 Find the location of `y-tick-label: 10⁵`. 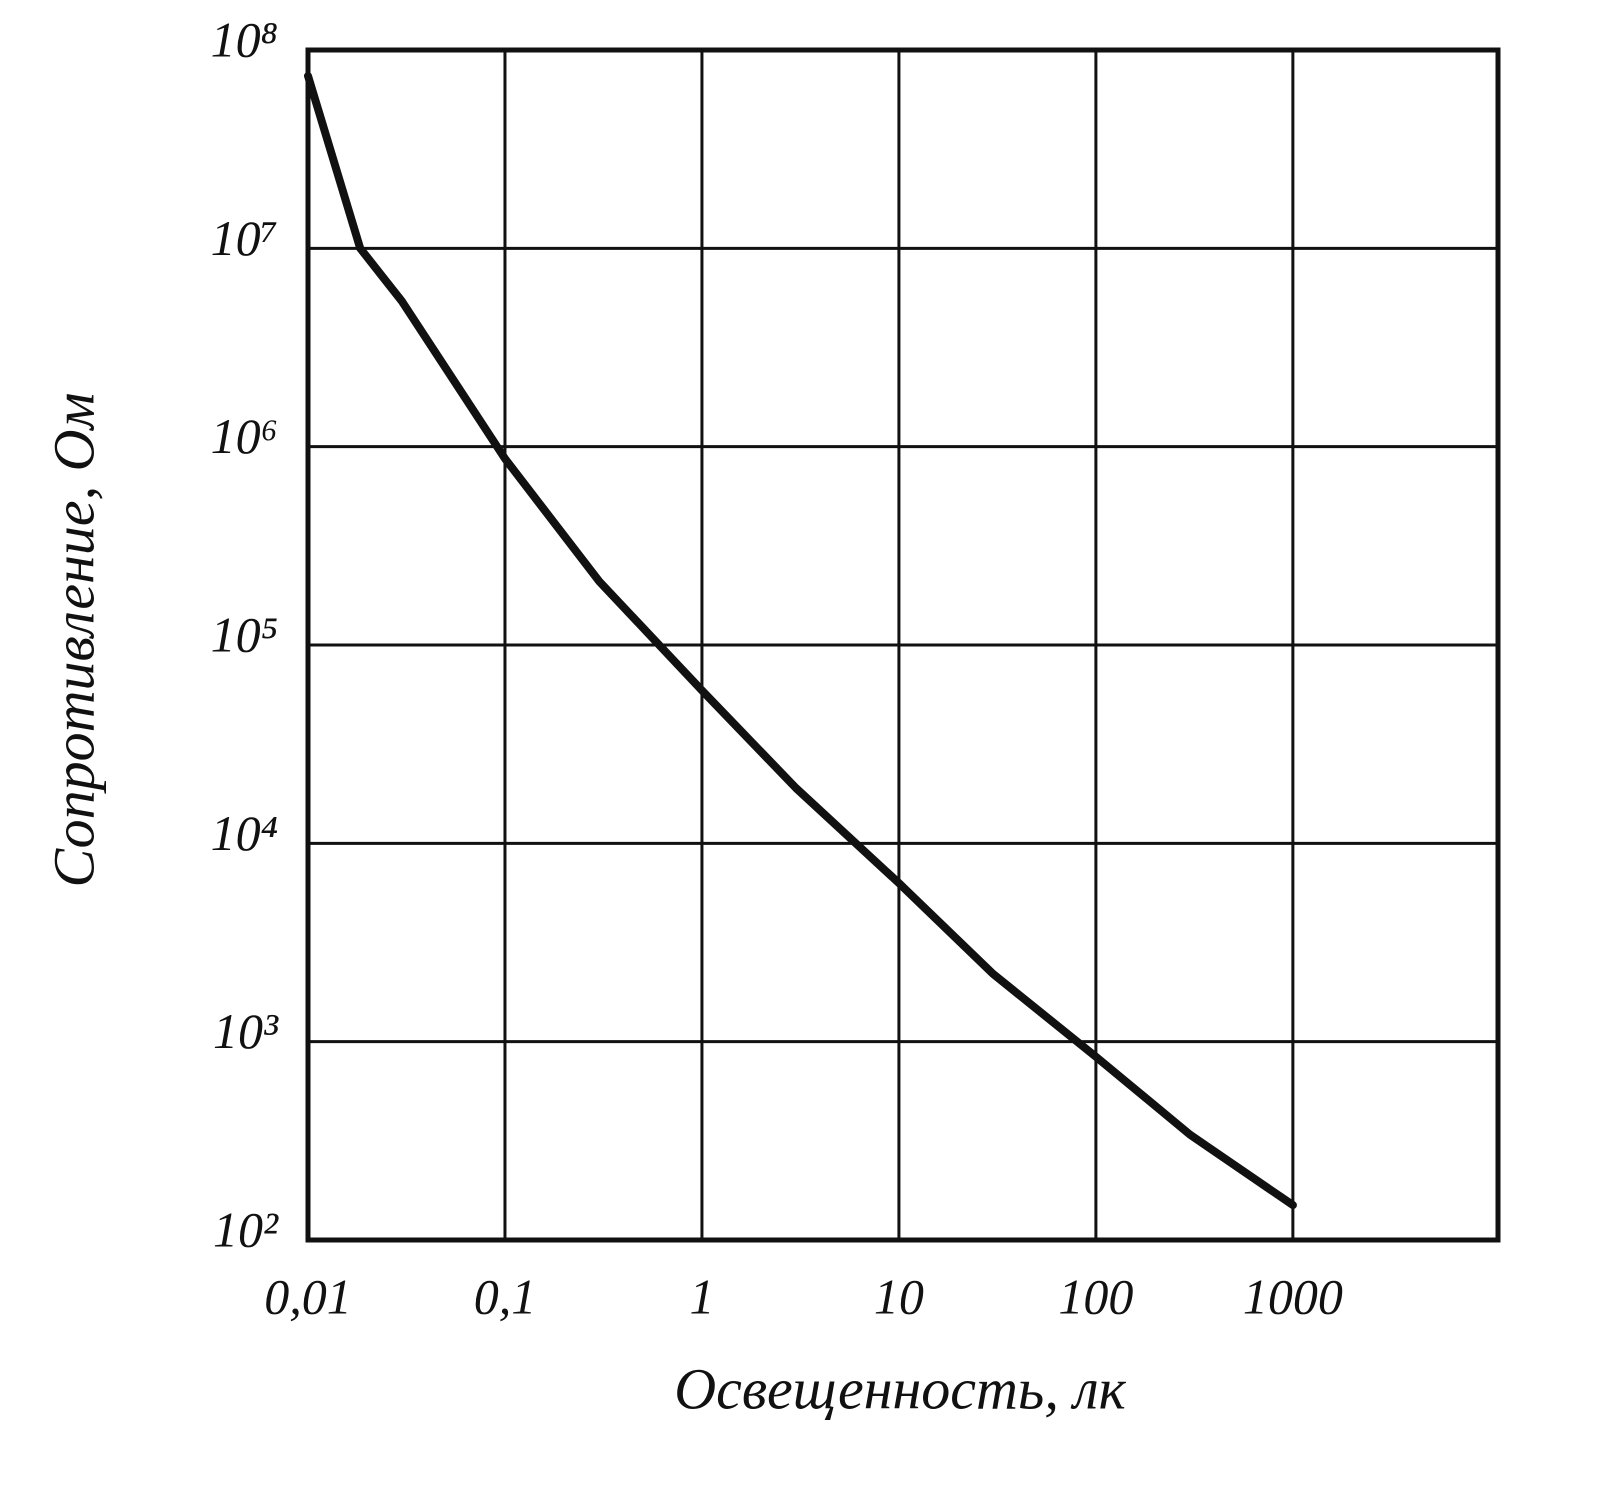

y-tick-label: 10⁵ is located at coordinates (244, 634).